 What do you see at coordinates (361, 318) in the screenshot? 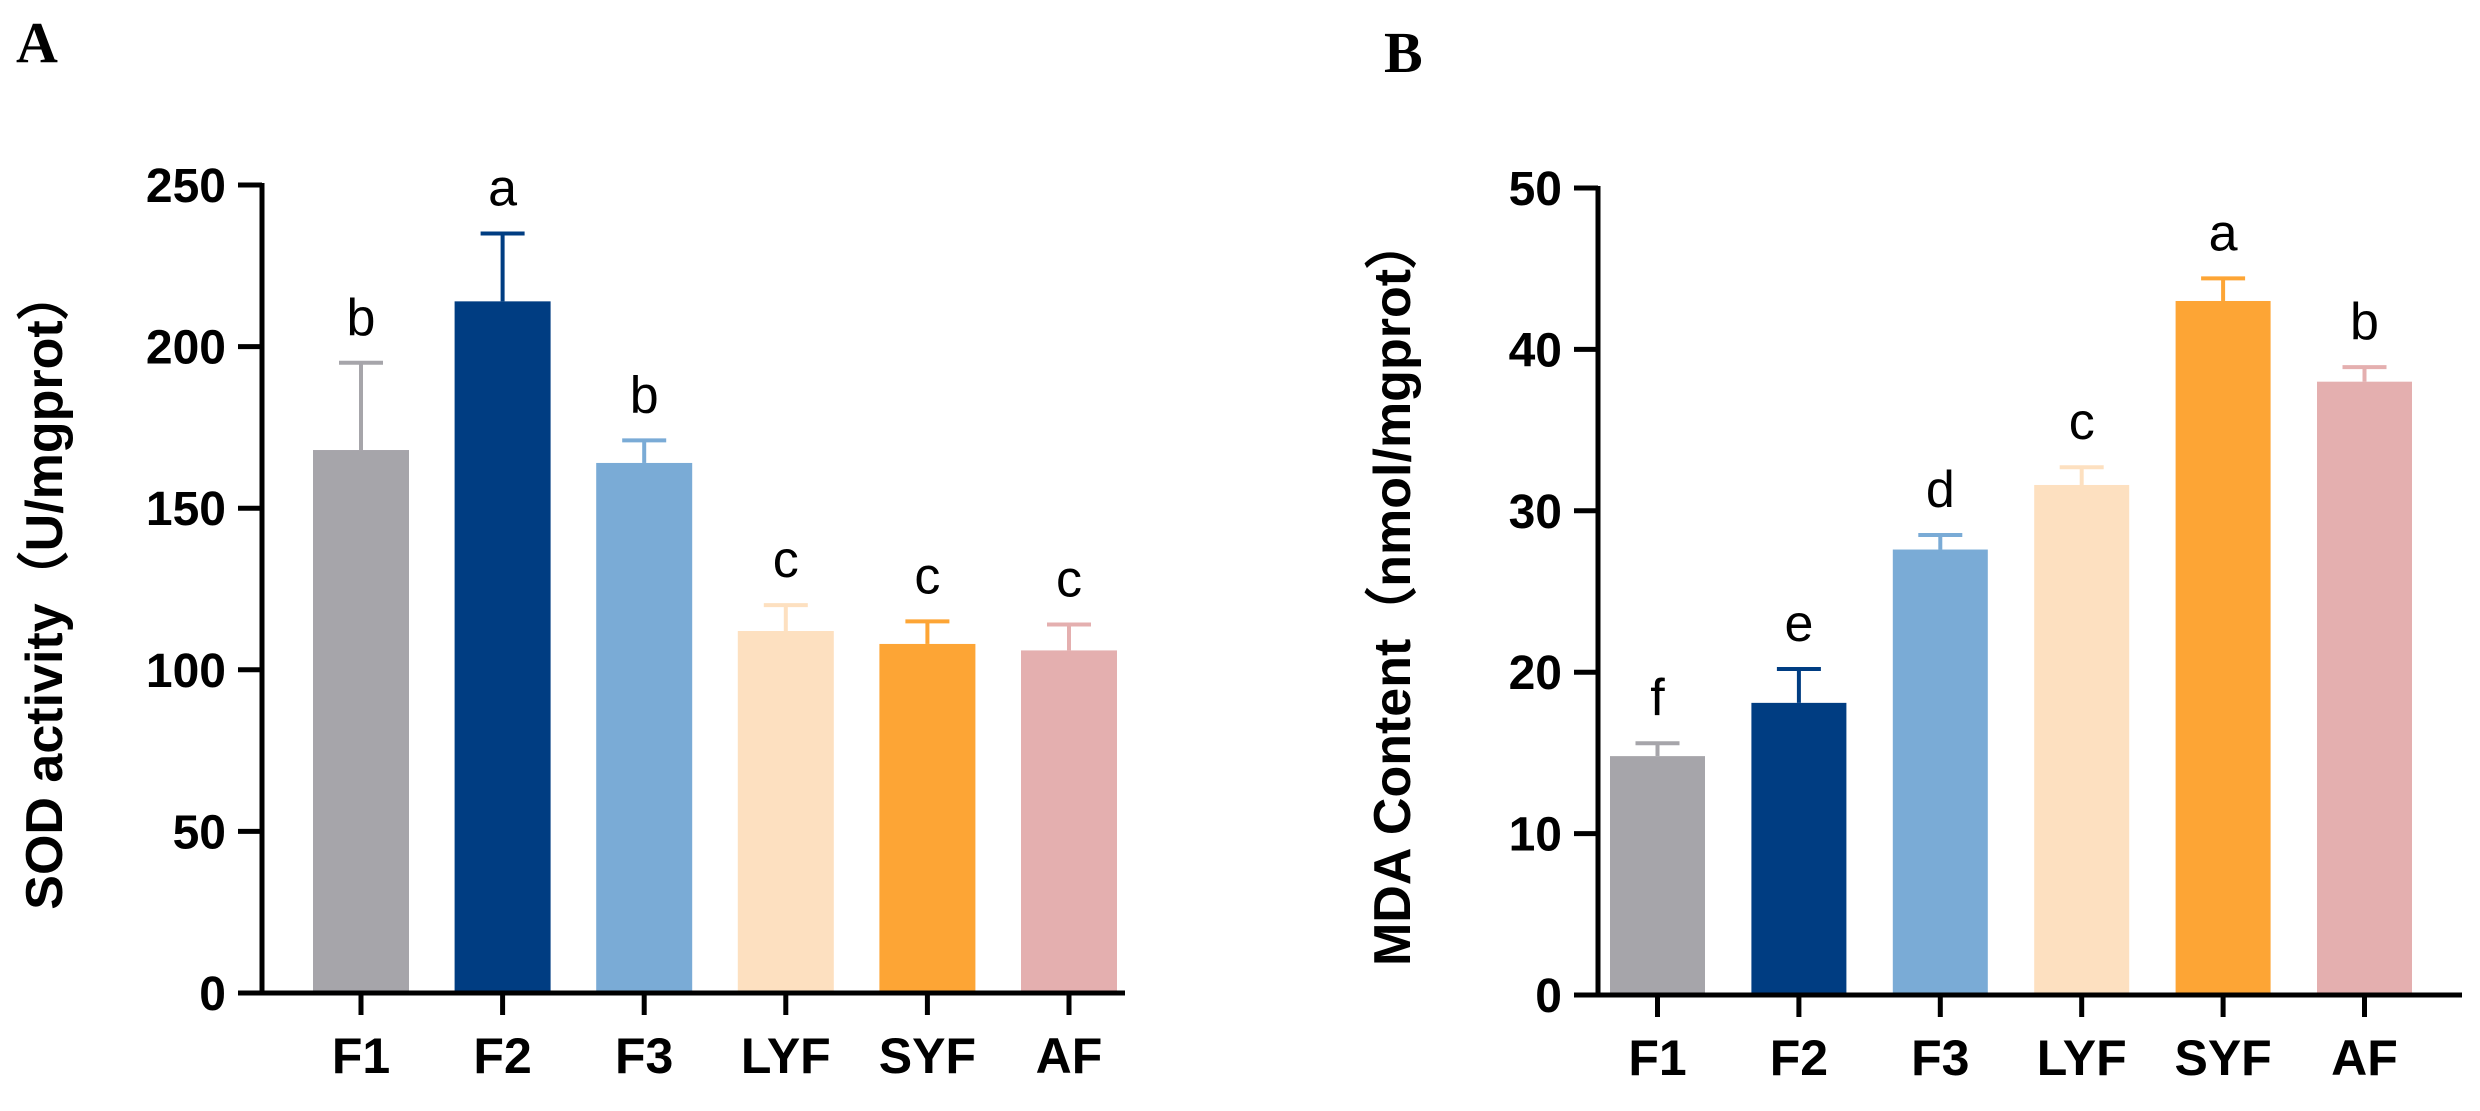
I see `significance-label-f1: b` at bounding box center [361, 318].